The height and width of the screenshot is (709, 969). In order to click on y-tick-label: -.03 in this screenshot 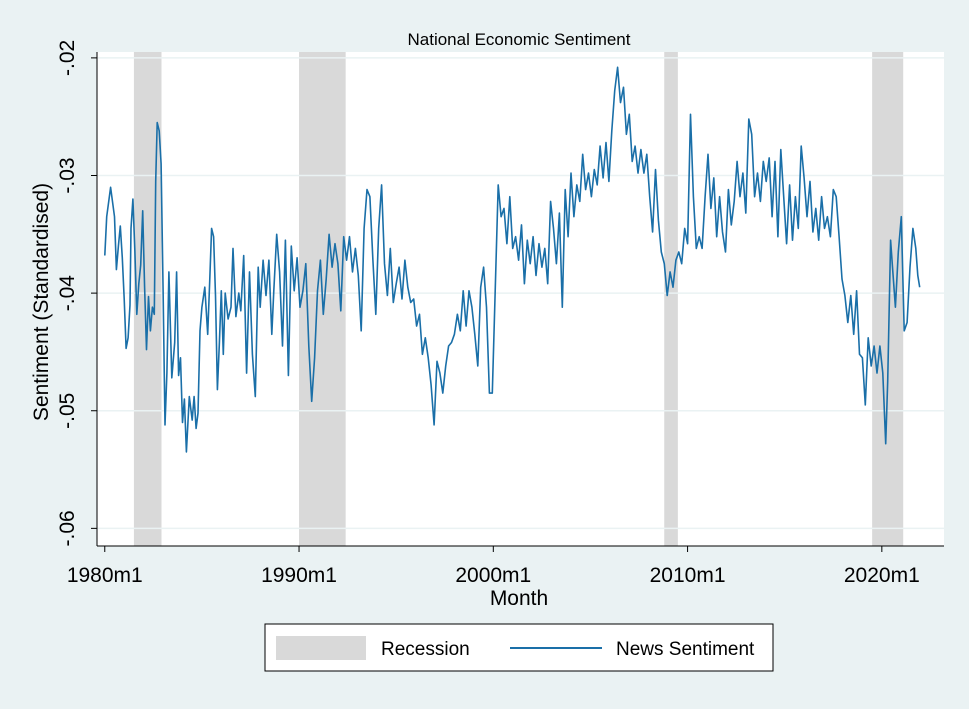, I will do `click(67, 175)`.